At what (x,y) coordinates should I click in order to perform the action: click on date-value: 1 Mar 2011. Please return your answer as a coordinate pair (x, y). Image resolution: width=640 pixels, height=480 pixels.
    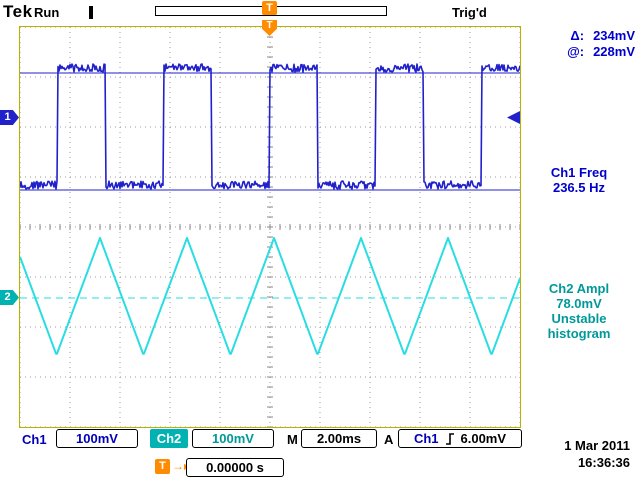
    Looking at the image, I should click on (597, 445).